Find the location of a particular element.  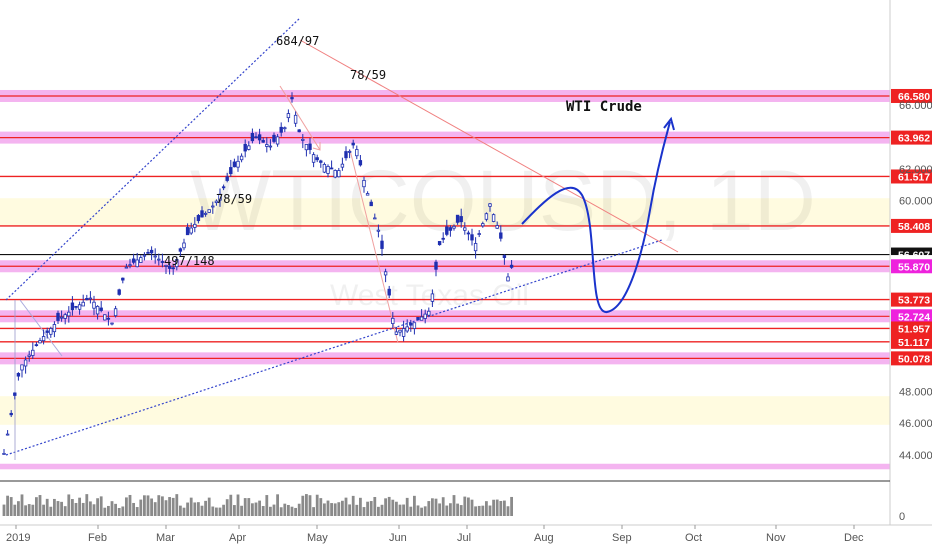

price-tag-label: 53.773 is located at coordinates (914, 301).